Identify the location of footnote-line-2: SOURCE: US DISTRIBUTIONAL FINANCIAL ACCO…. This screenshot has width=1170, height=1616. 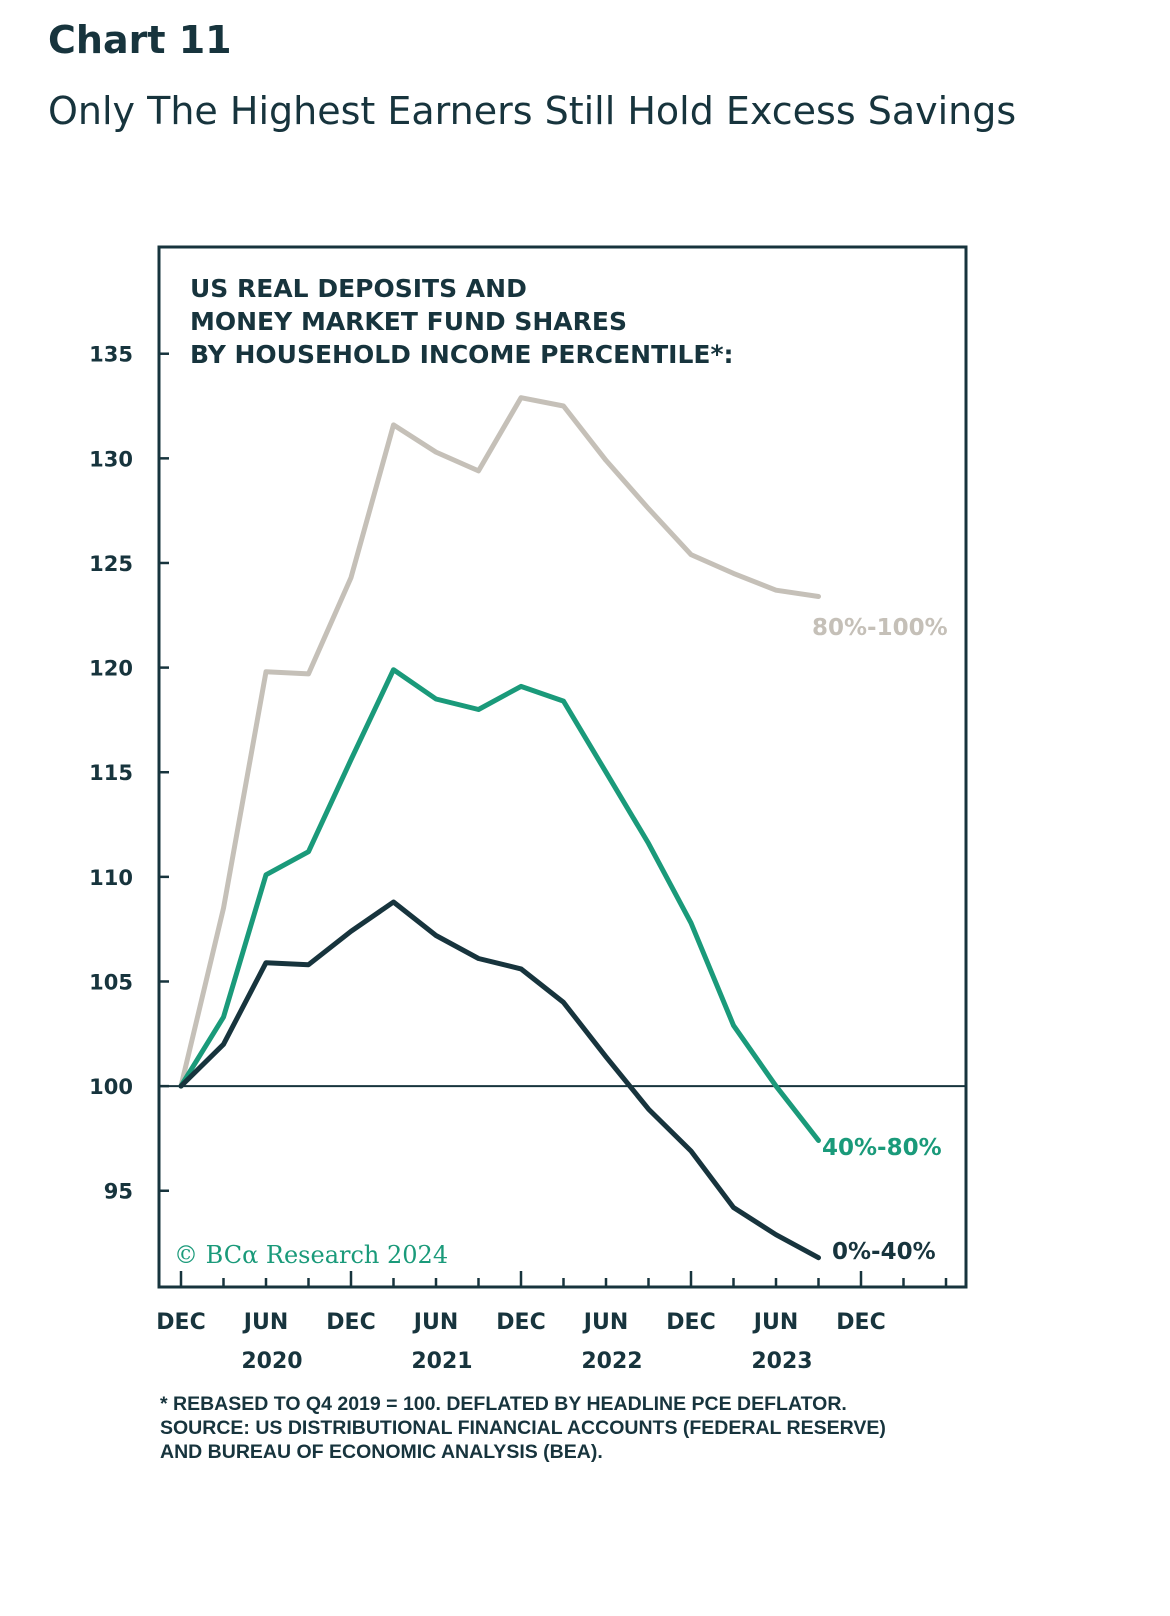
(523, 1428).